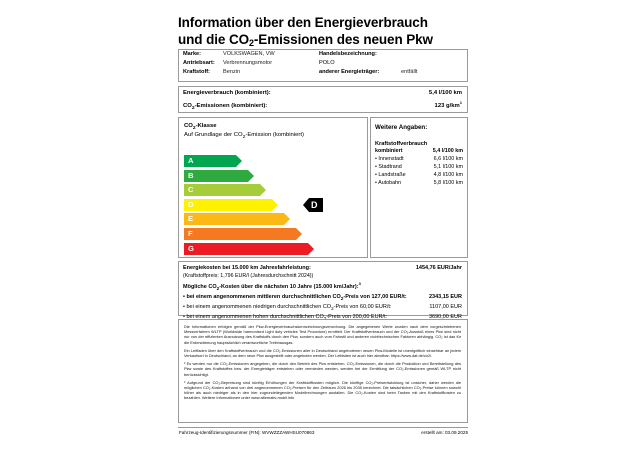 The width and height of the screenshot is (640, 453). Describe the element at coordinates (213, 135) in the screenshot. I see `co2-class-subheading-a: Auf Grundlage der CO` at that location.